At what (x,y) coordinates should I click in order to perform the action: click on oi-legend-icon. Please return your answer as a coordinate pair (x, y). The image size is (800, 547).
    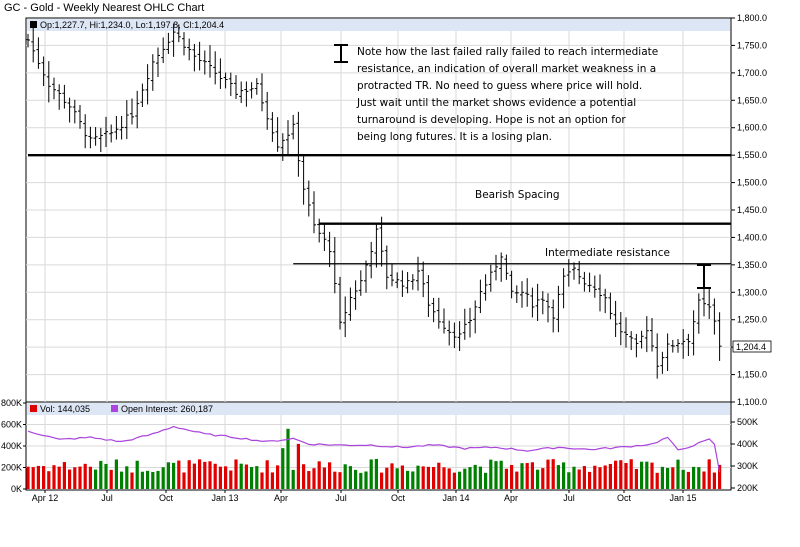
    Looking at the image, I should click on (114, 408).